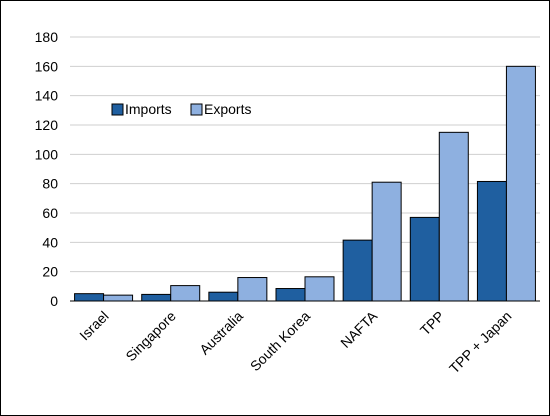  What do you see at coordinates (50, 184) in the screenshot?
I see `y-tick-label: 80` at bounding box center [50, 184].